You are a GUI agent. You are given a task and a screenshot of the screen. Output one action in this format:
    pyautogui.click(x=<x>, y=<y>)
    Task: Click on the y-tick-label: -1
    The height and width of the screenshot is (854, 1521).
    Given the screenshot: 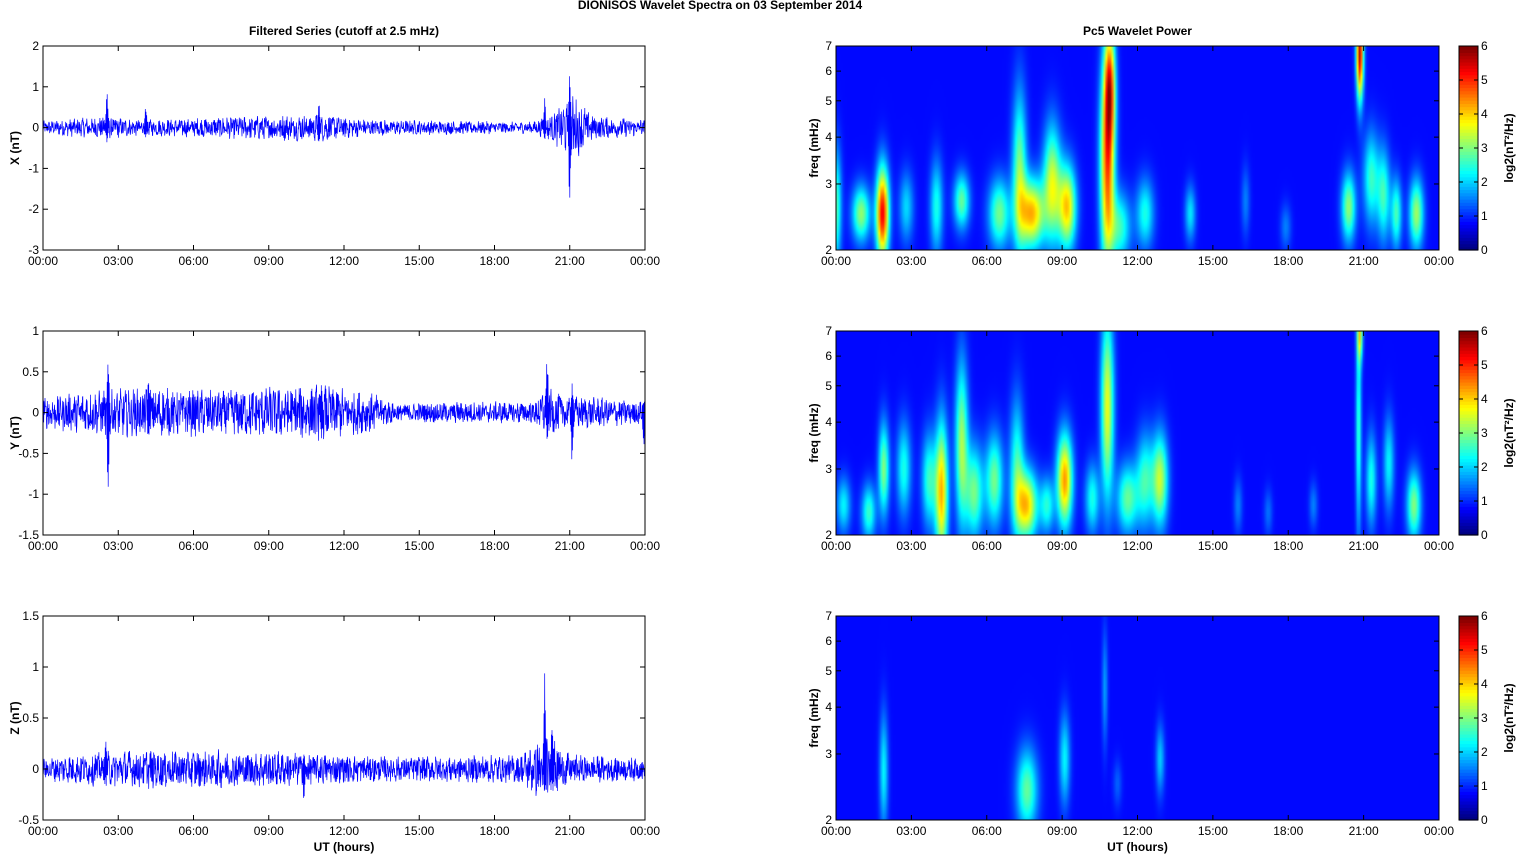 What is the action you would take?
    pyautogui.click(x=33, y=168)
    